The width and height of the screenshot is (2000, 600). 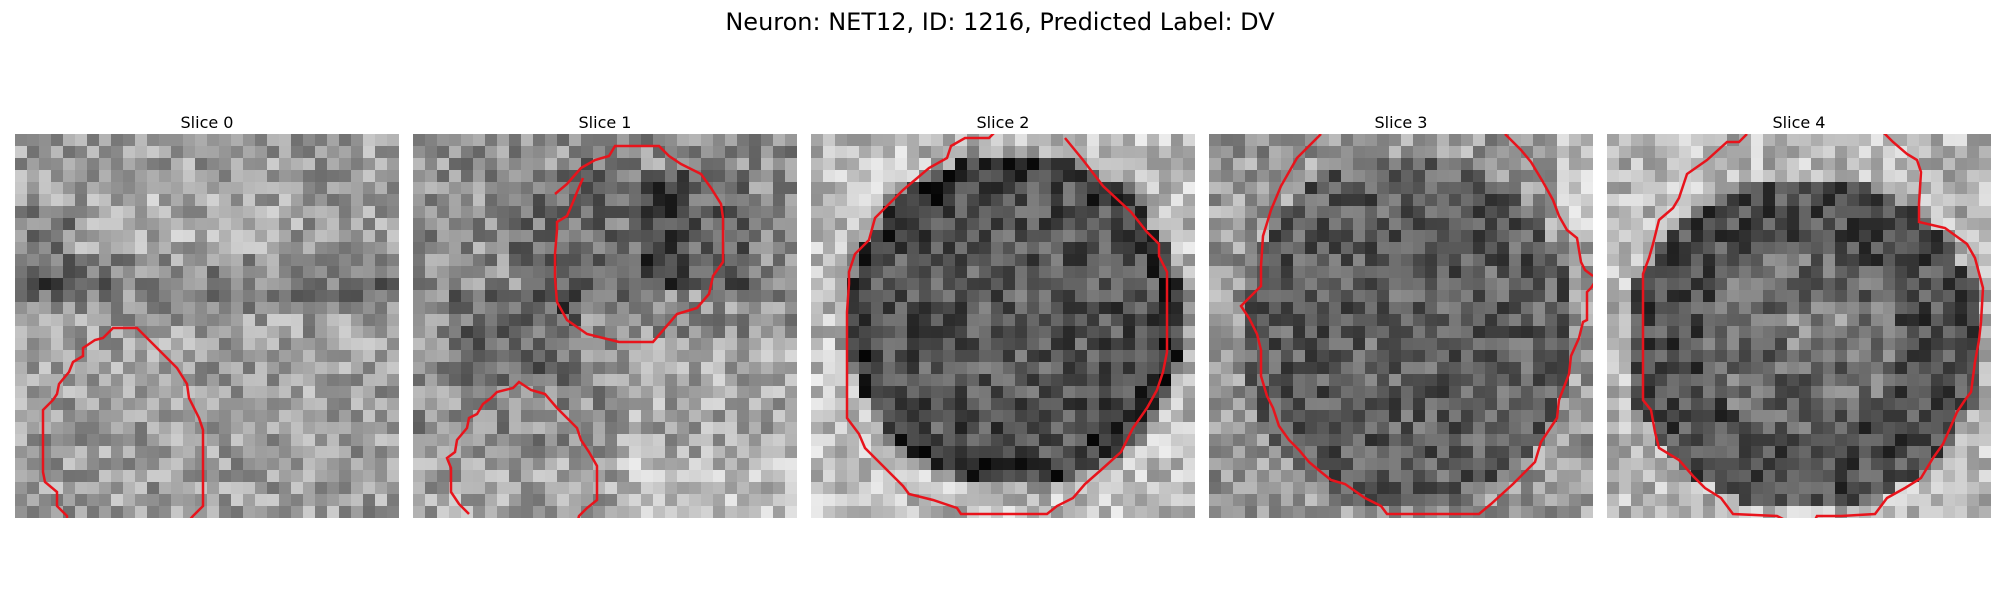 What do you see at coordinates (1003, 122) in the screenshot?
I see `slice-title-2: Slice 2` at bounding box center [1003, 122].